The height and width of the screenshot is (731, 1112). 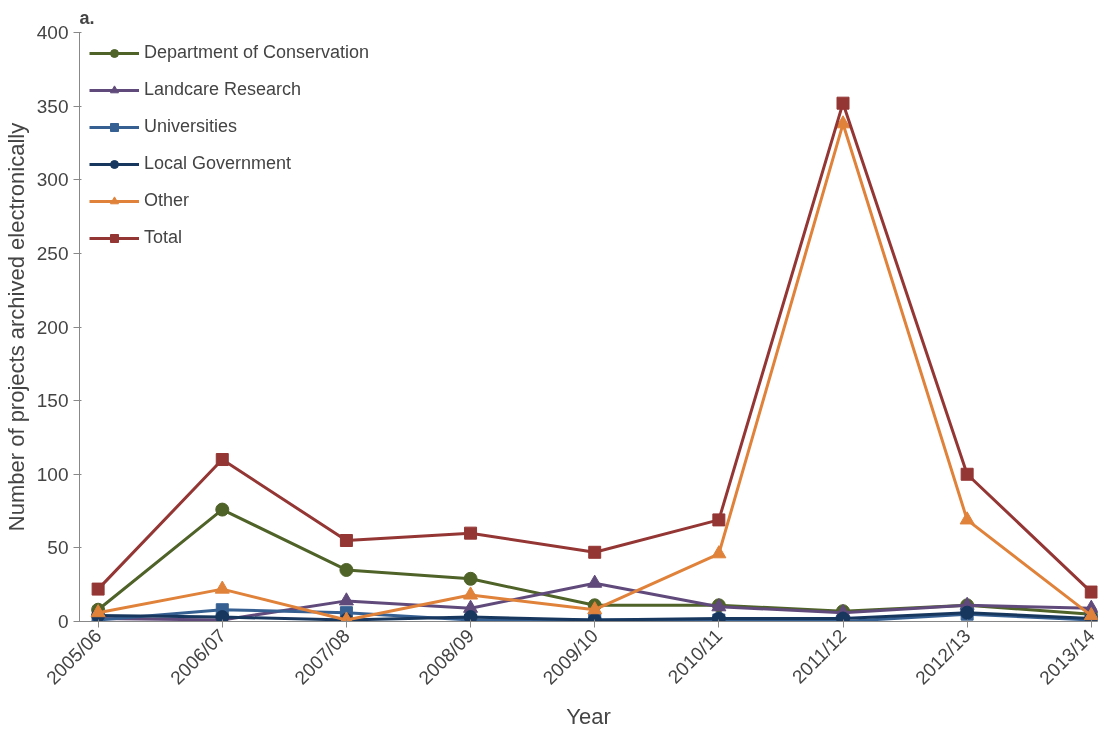 What do you see at coordinates (191, 126) in the screenshot?
I see `legend-label: Universities` at bounding box center [191, 126].